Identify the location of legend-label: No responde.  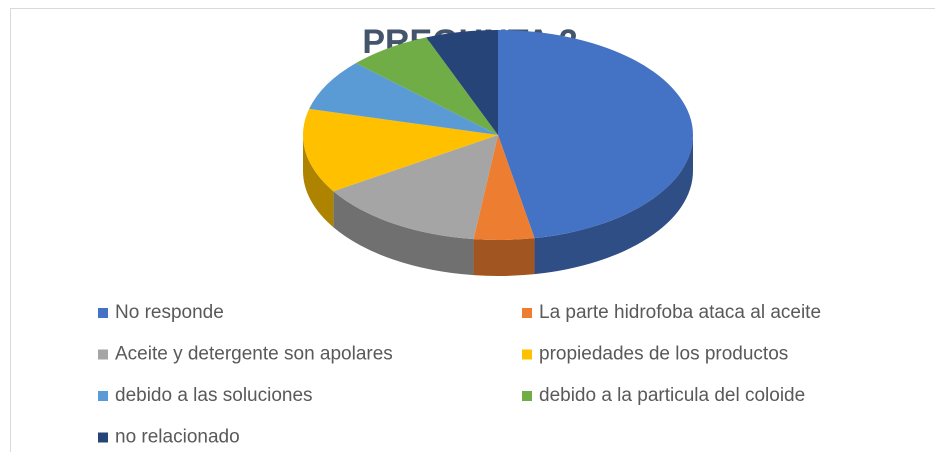
(169, 312).